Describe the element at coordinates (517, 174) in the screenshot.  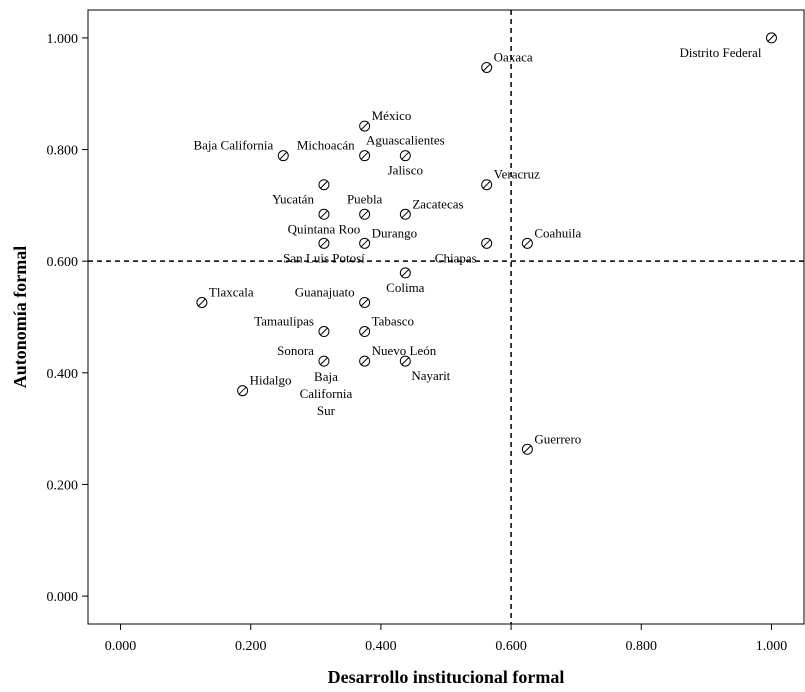
I see `point-label: Veracruz` at that location.